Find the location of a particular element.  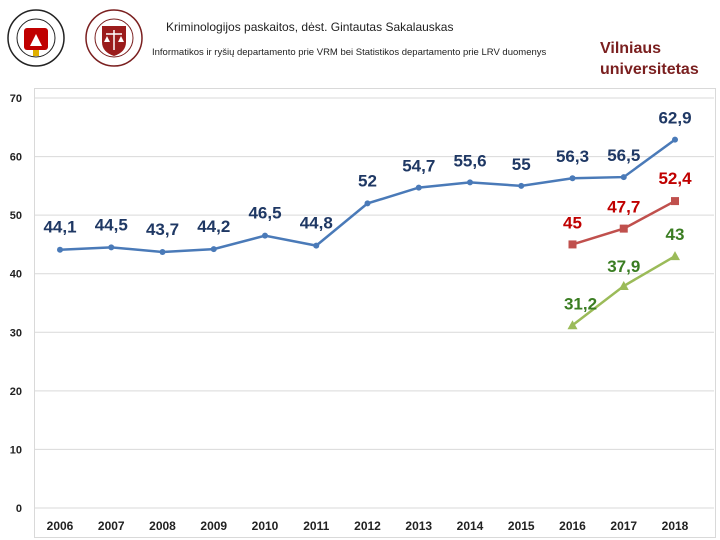

y-tick-label: 10 is located at coordinates (16, 450).